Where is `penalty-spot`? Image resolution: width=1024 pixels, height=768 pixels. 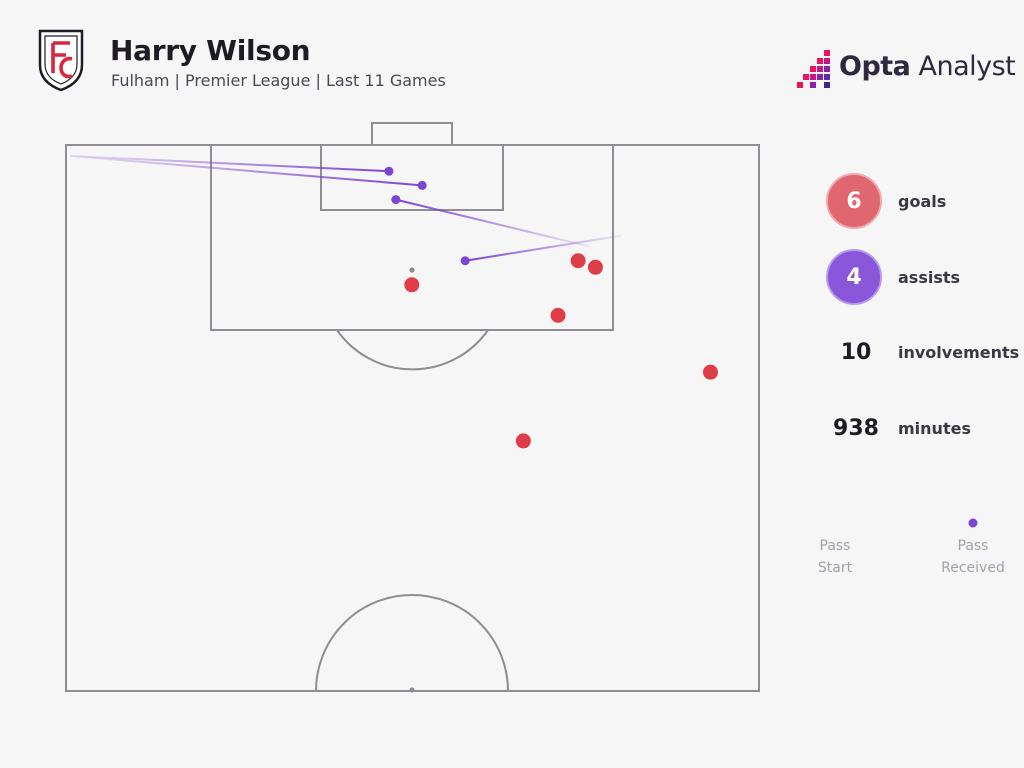 penalty-spot is located at coordinates (412, 270).